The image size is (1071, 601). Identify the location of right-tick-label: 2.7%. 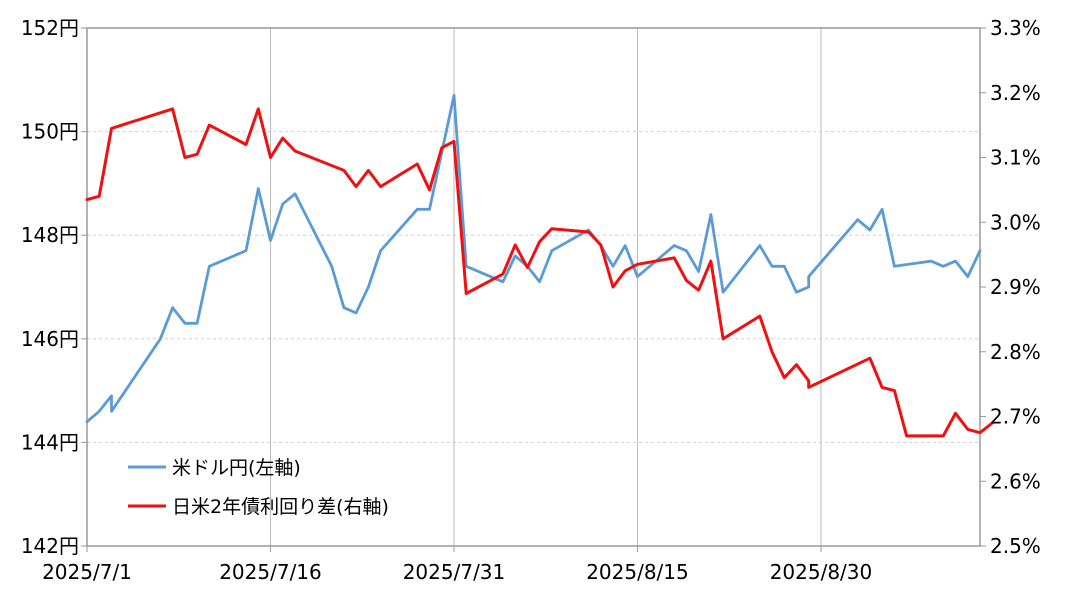
(1015, 417).